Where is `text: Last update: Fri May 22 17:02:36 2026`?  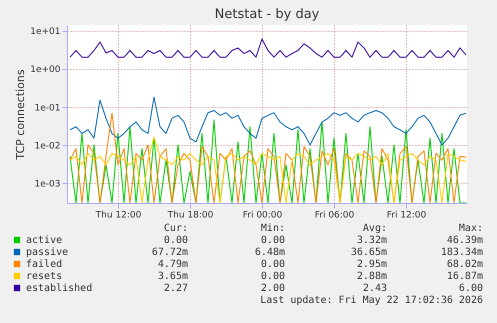 text: Last update: Fri May 22 17:02:36 2026 is located at coordinates (371, 300).